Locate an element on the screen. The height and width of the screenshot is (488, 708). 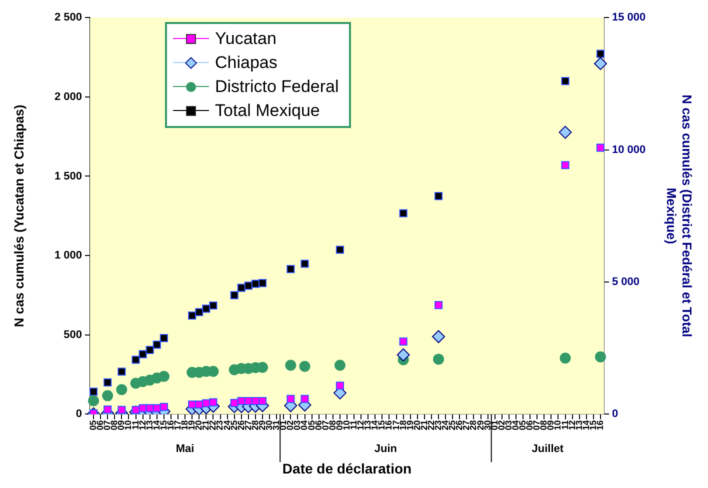
x-tick-label: 31 is located at coordinates (276, 425).